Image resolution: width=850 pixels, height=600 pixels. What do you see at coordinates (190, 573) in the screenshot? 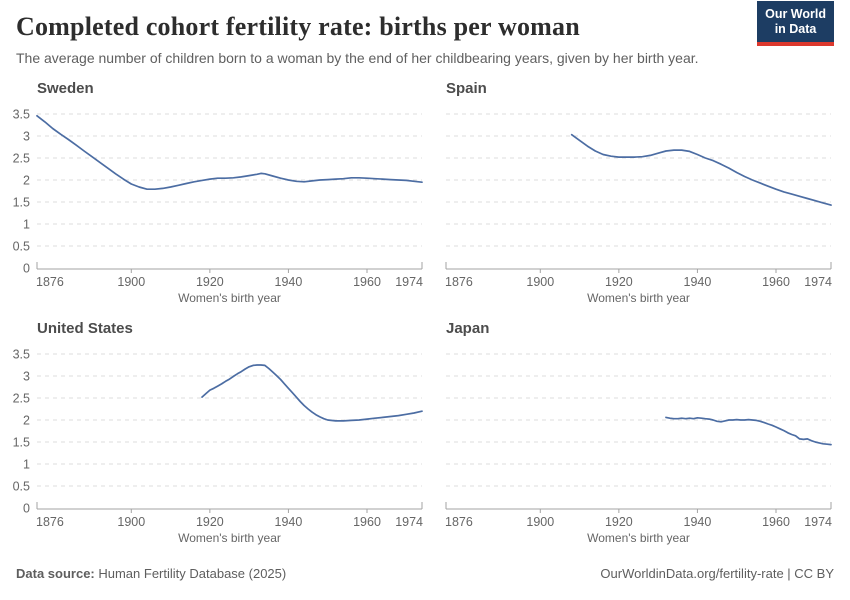
I see `data-source-text: Human Fertility Database (2025)` at bounding box center [190, 573].